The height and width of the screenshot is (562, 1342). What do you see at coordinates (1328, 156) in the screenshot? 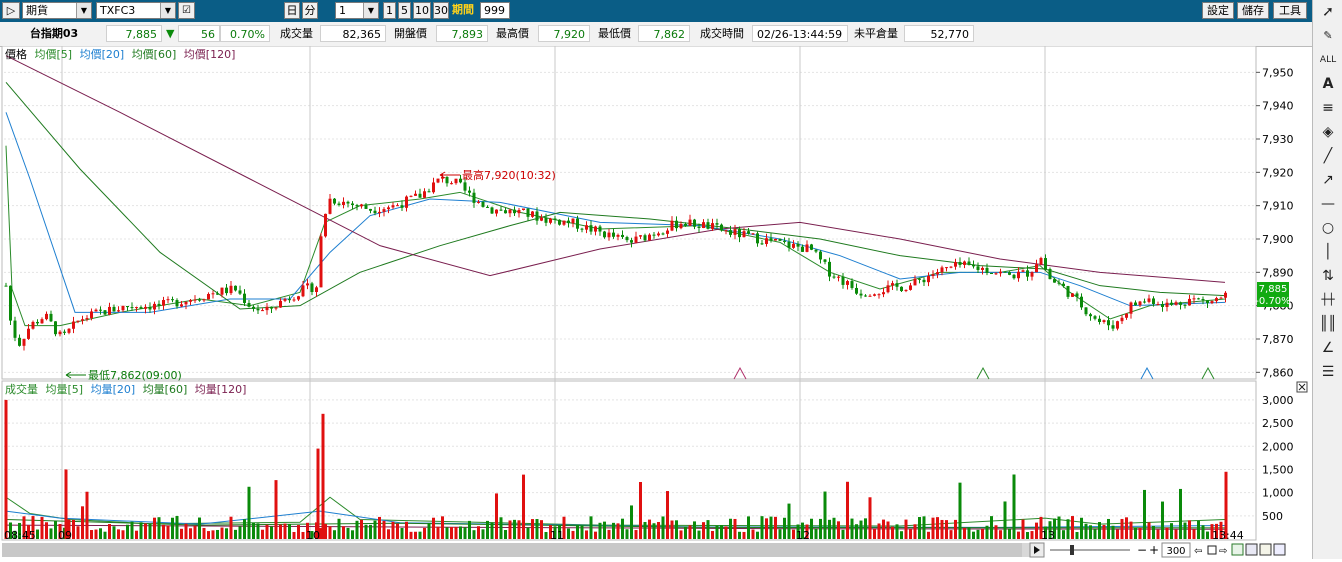
I see `line-icon: ╱` at bounding box center [1328, 156].